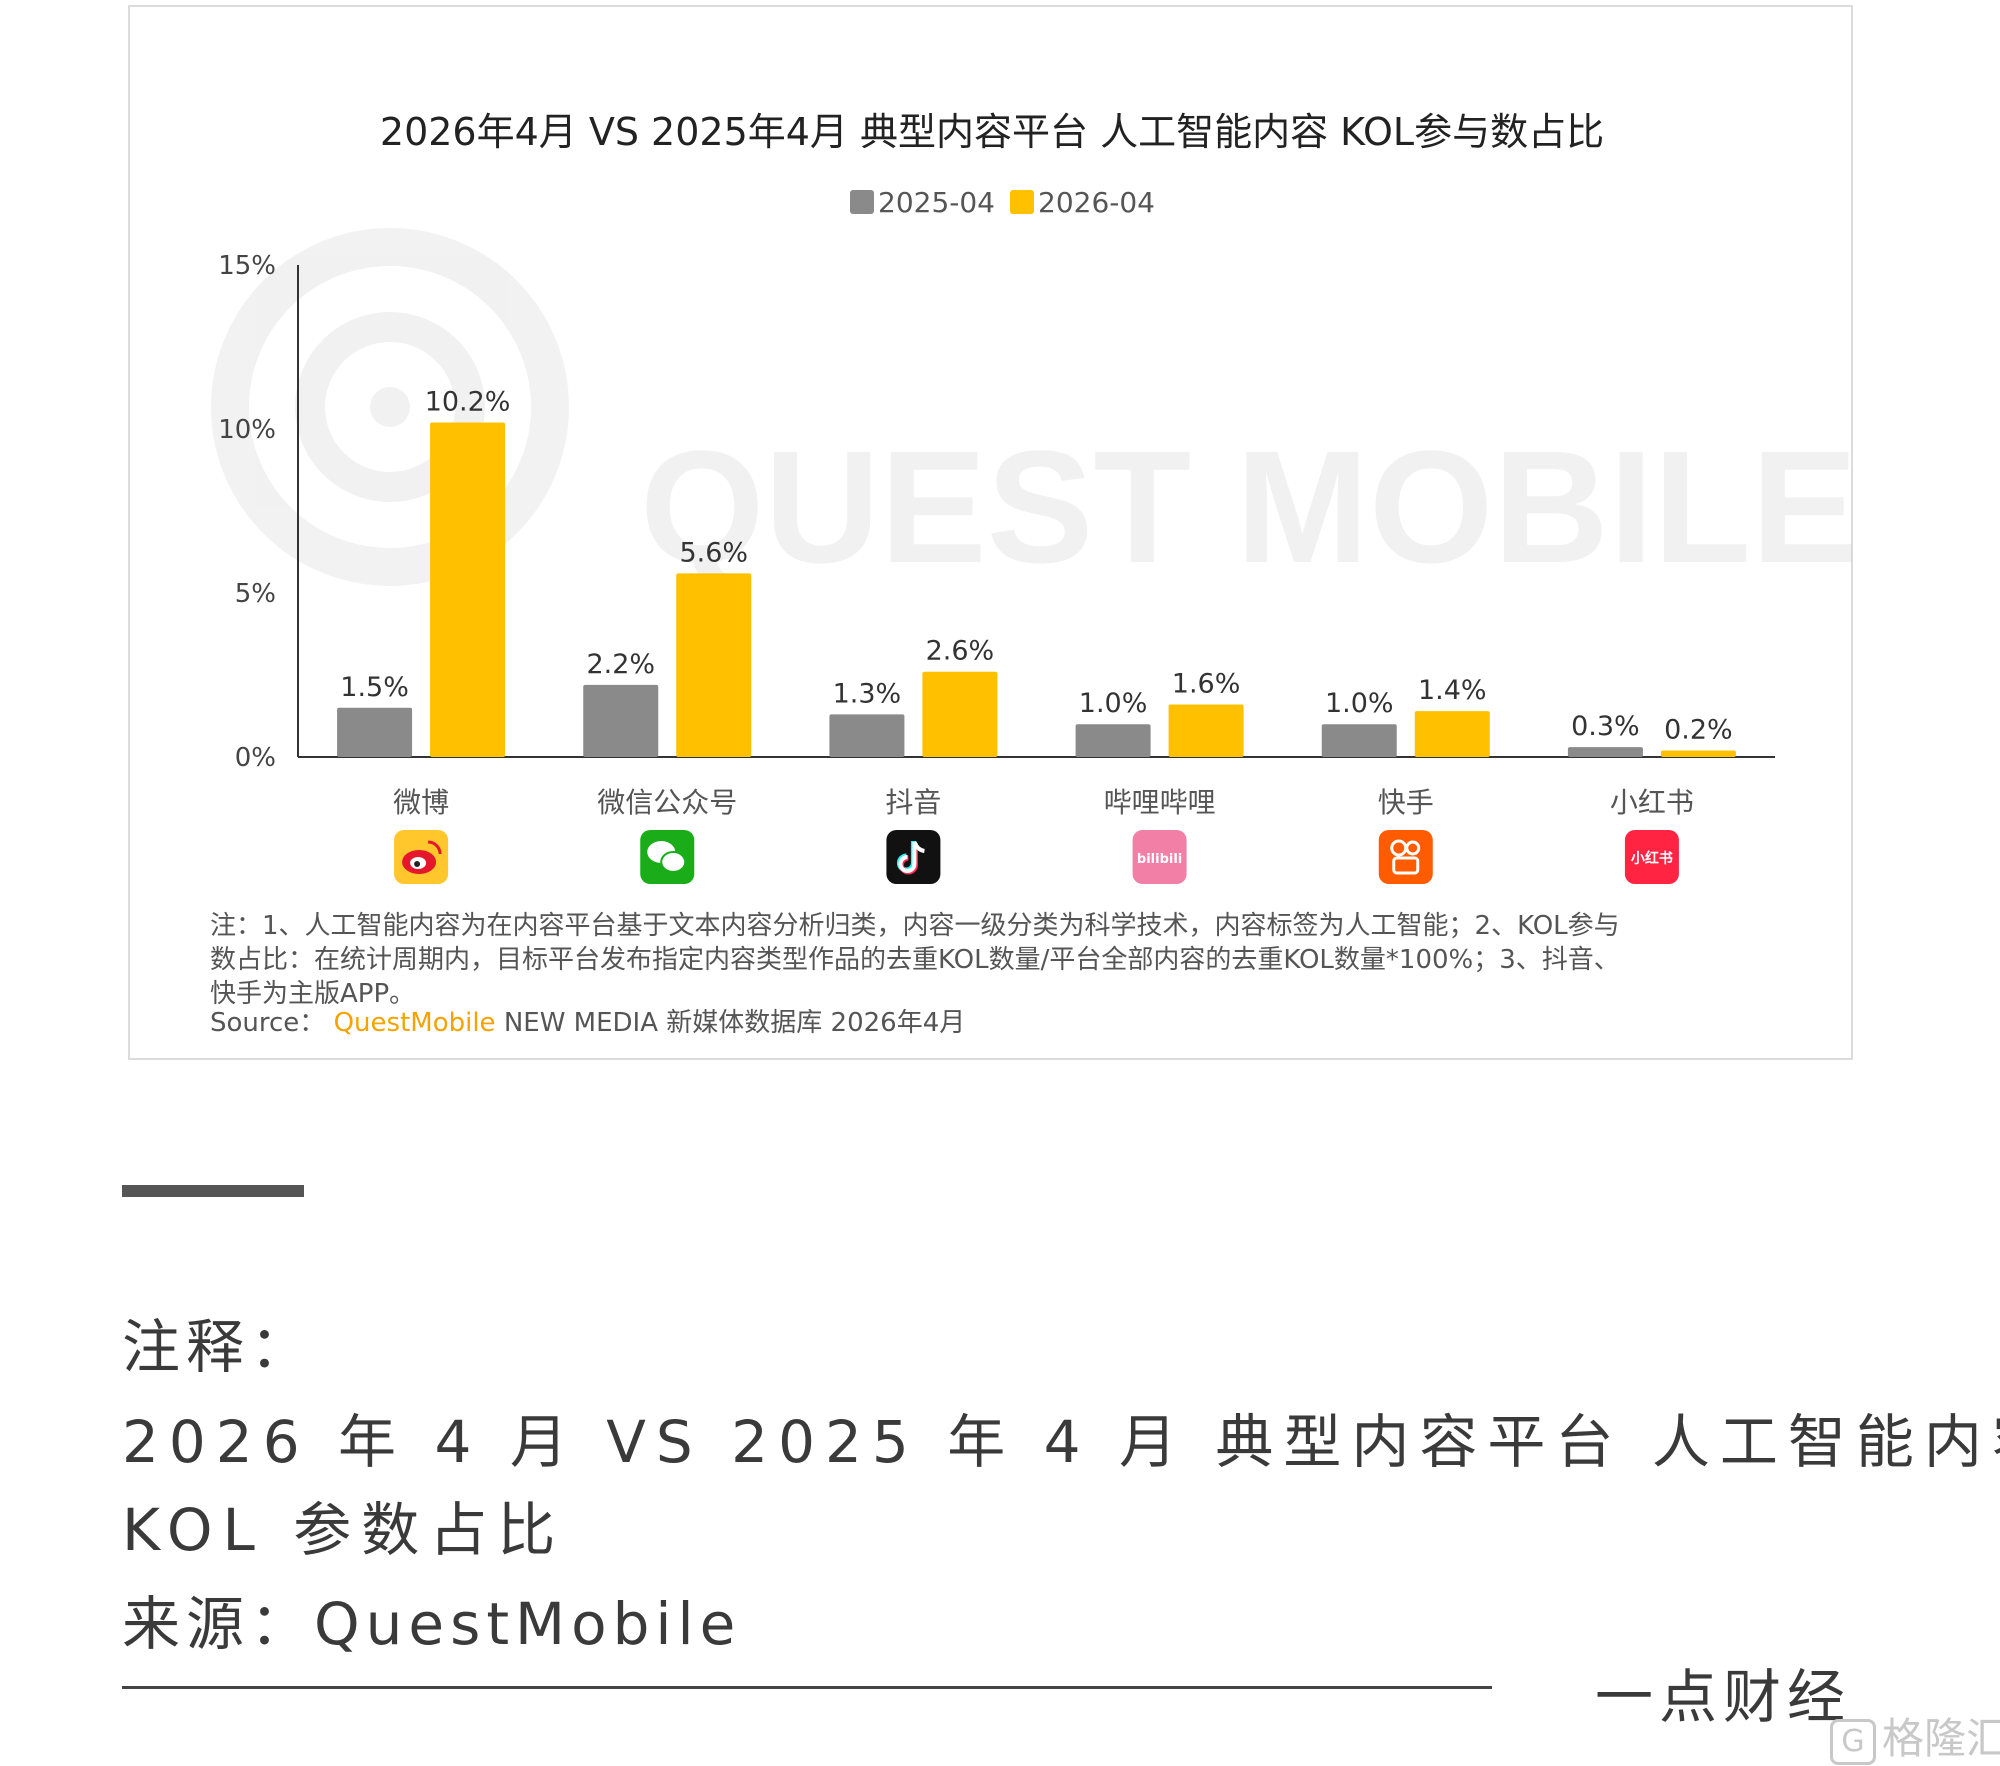 Image resolution: width=2000 pixels, height=1766 pixels. Describe the element at coordinates (1160, 802) in the screenshot. I see `category-label: 哔哩哔哩` at that location.